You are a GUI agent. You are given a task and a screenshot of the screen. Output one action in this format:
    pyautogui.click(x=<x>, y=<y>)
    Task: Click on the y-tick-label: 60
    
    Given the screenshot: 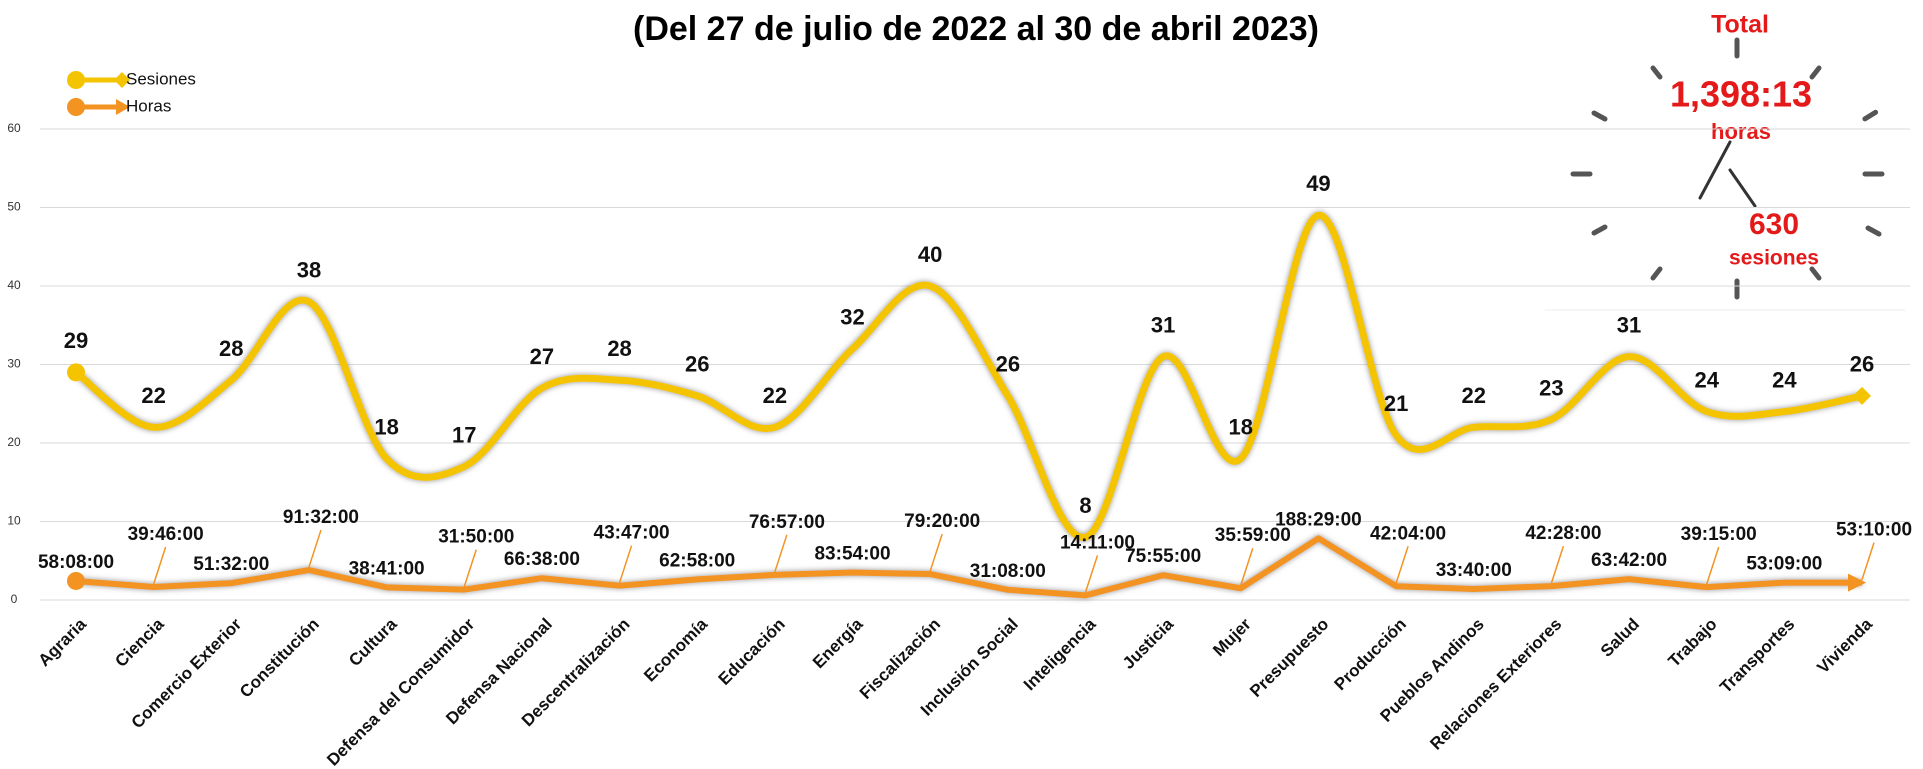 What is the action you would take?
    pyautogui.click(x=14, y=128)
    